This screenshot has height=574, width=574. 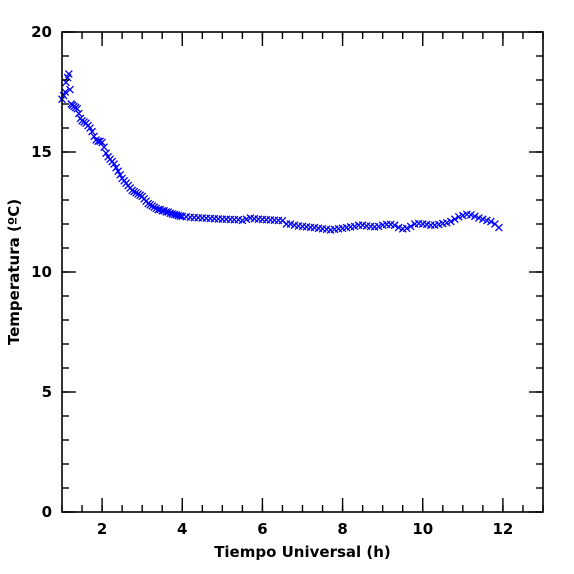 I want to click on x-tick-label: 2, so click(x=102, y=529).